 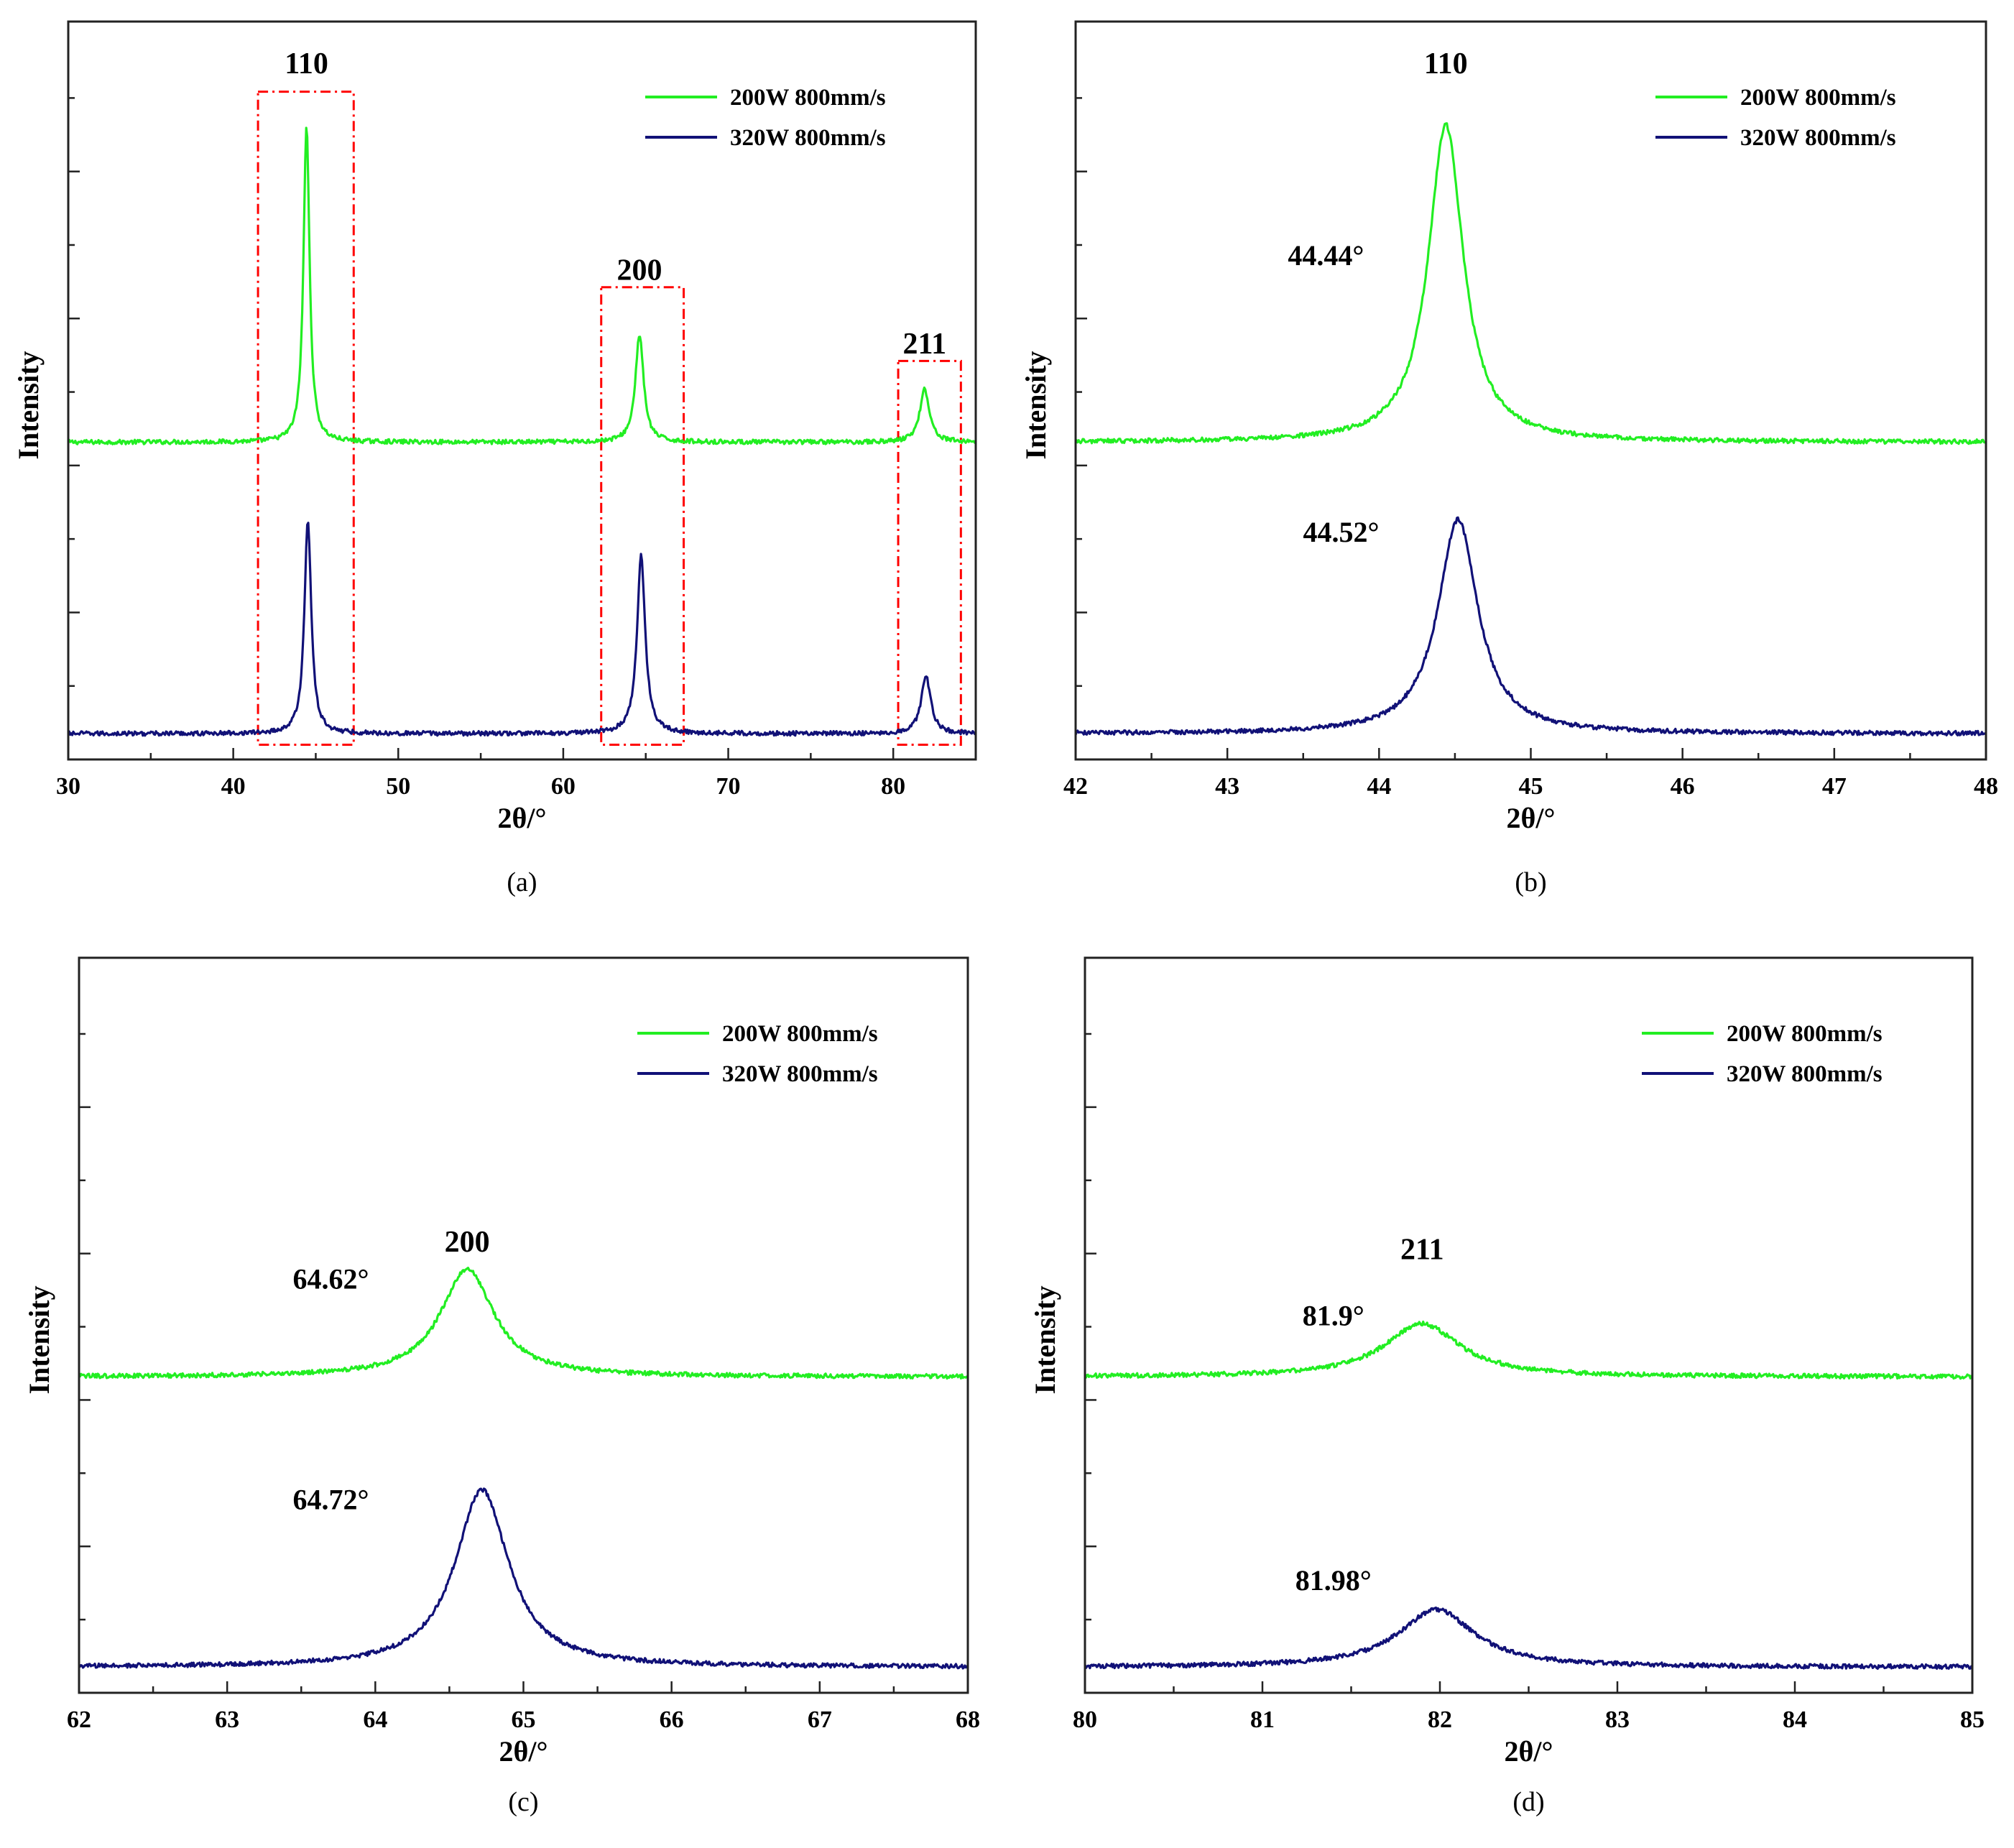 I want to click on panel-c-x-tick-label: 68, so click(x=968, y=1719).